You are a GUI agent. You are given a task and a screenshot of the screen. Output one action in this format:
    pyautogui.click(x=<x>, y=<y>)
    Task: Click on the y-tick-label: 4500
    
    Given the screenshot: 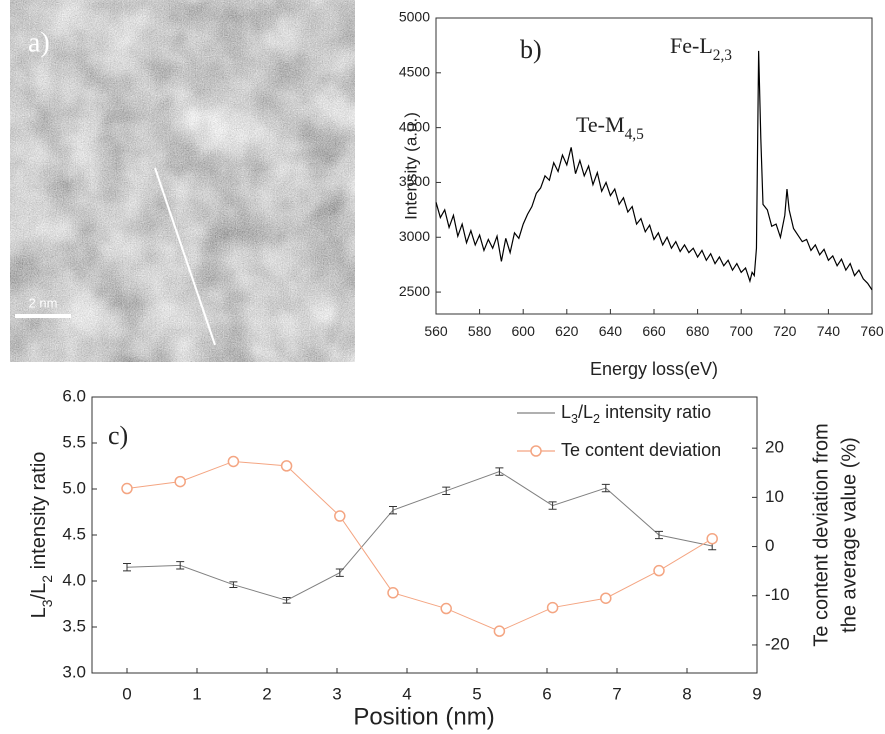 What is the action you would take?
    pyautogui.click(x=414, y=72)
    